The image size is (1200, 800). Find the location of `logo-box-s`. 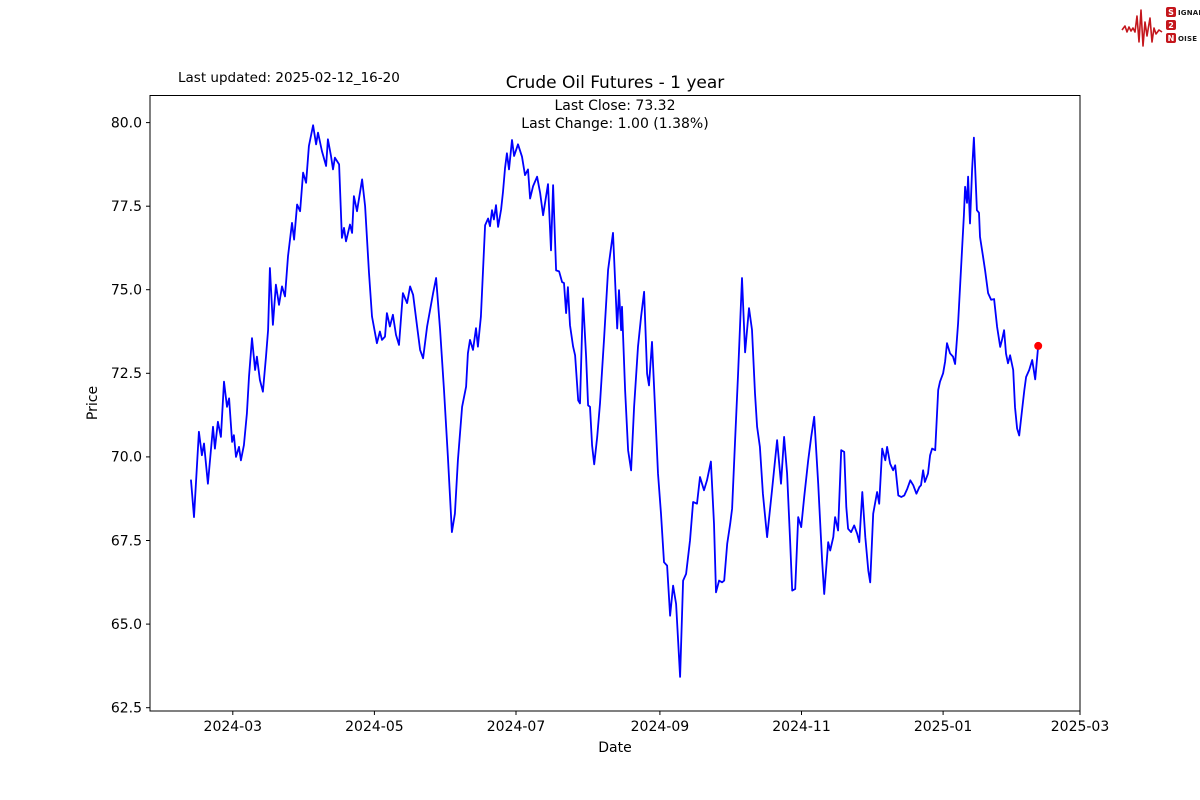

logo-box-s is located at coordinates (1171, 12).